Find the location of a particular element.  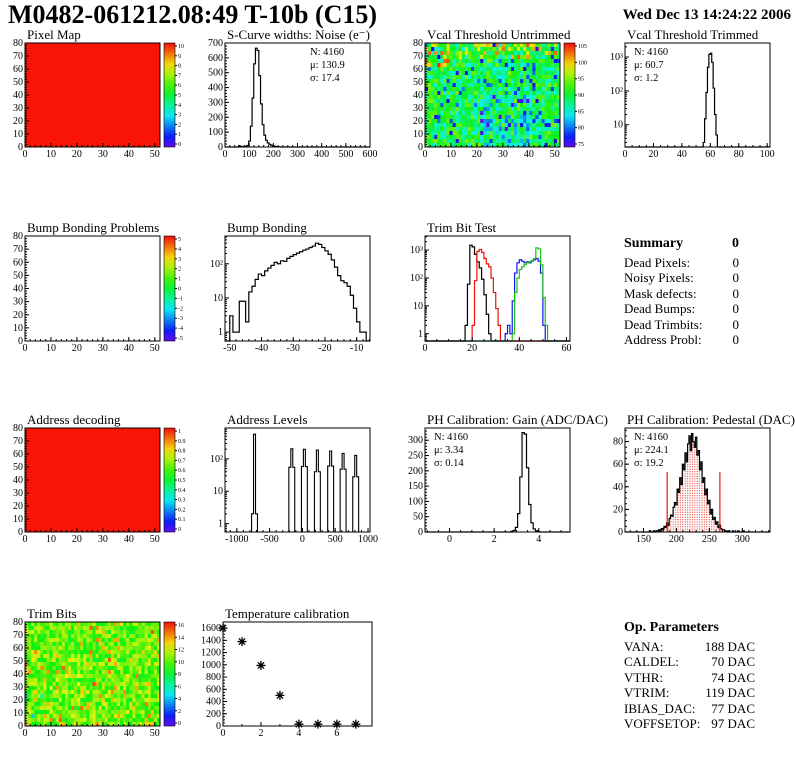

chart-title-bump-bonding: Bump Bonding is located at coordinates (267, 227).